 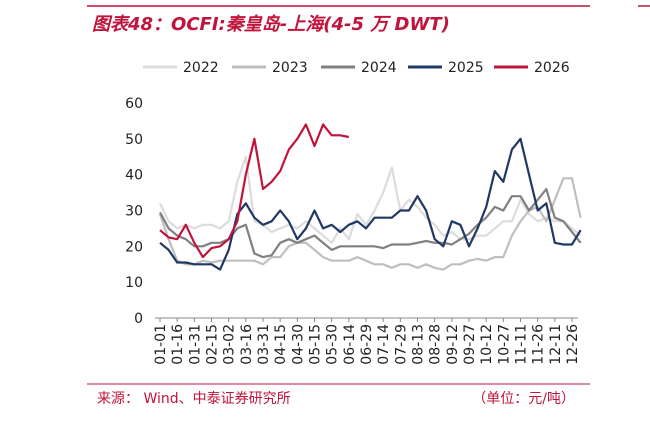 What do you see at coordinates (134, 212) in the screenshot?
I see `y-tick-label: 30` at bounding box center [134, 212].